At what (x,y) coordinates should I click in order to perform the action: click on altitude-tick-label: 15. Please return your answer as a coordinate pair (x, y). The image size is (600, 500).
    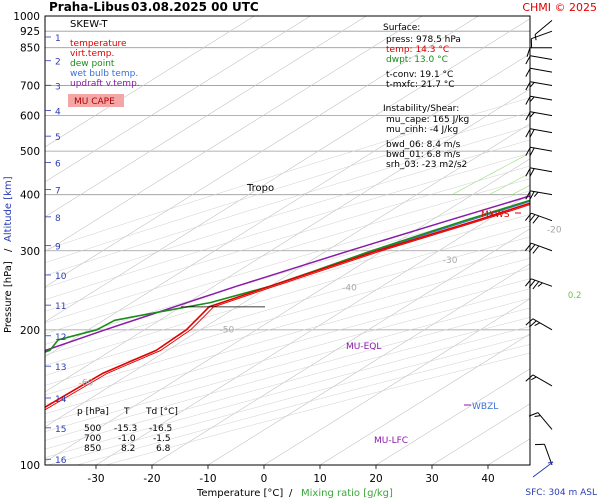
    Looking at the image, I should click on (60, 430).